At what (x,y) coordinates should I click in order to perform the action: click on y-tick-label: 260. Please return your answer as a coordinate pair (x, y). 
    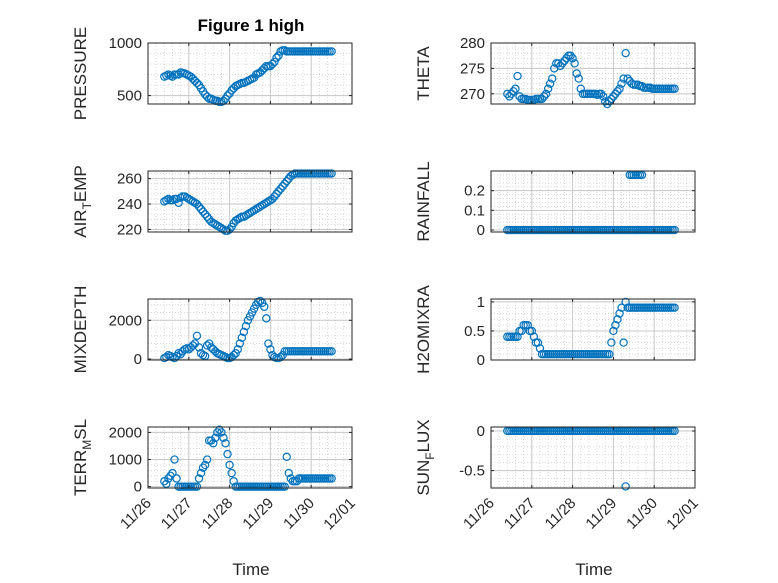
    Looking at the image, I should click on (129, 179).